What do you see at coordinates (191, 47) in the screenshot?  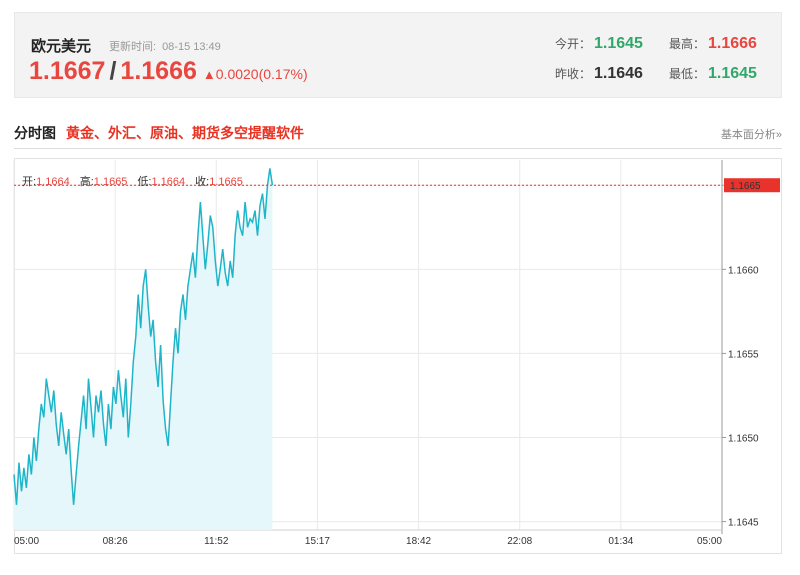 I see `update-time-value: 08-15 13:49` at bounding box center [191, 47].